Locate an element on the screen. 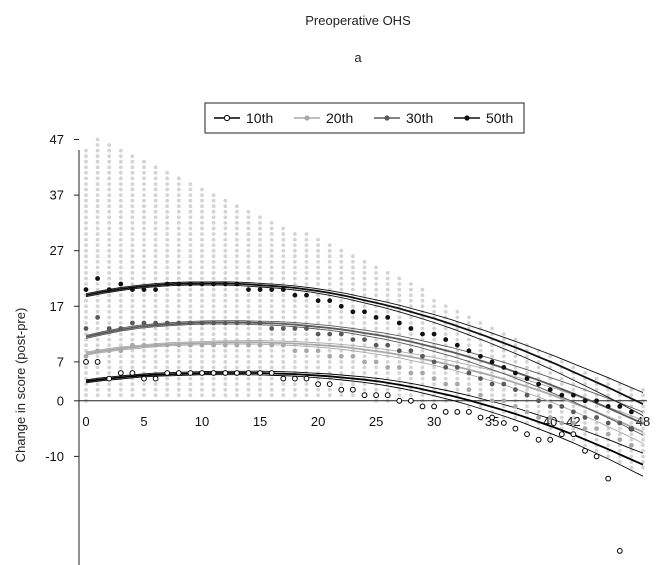 The width and height of the screenshot is (658, 565). y-axis-label: Change in score (post-pre) is located at coordinates (20, 385).